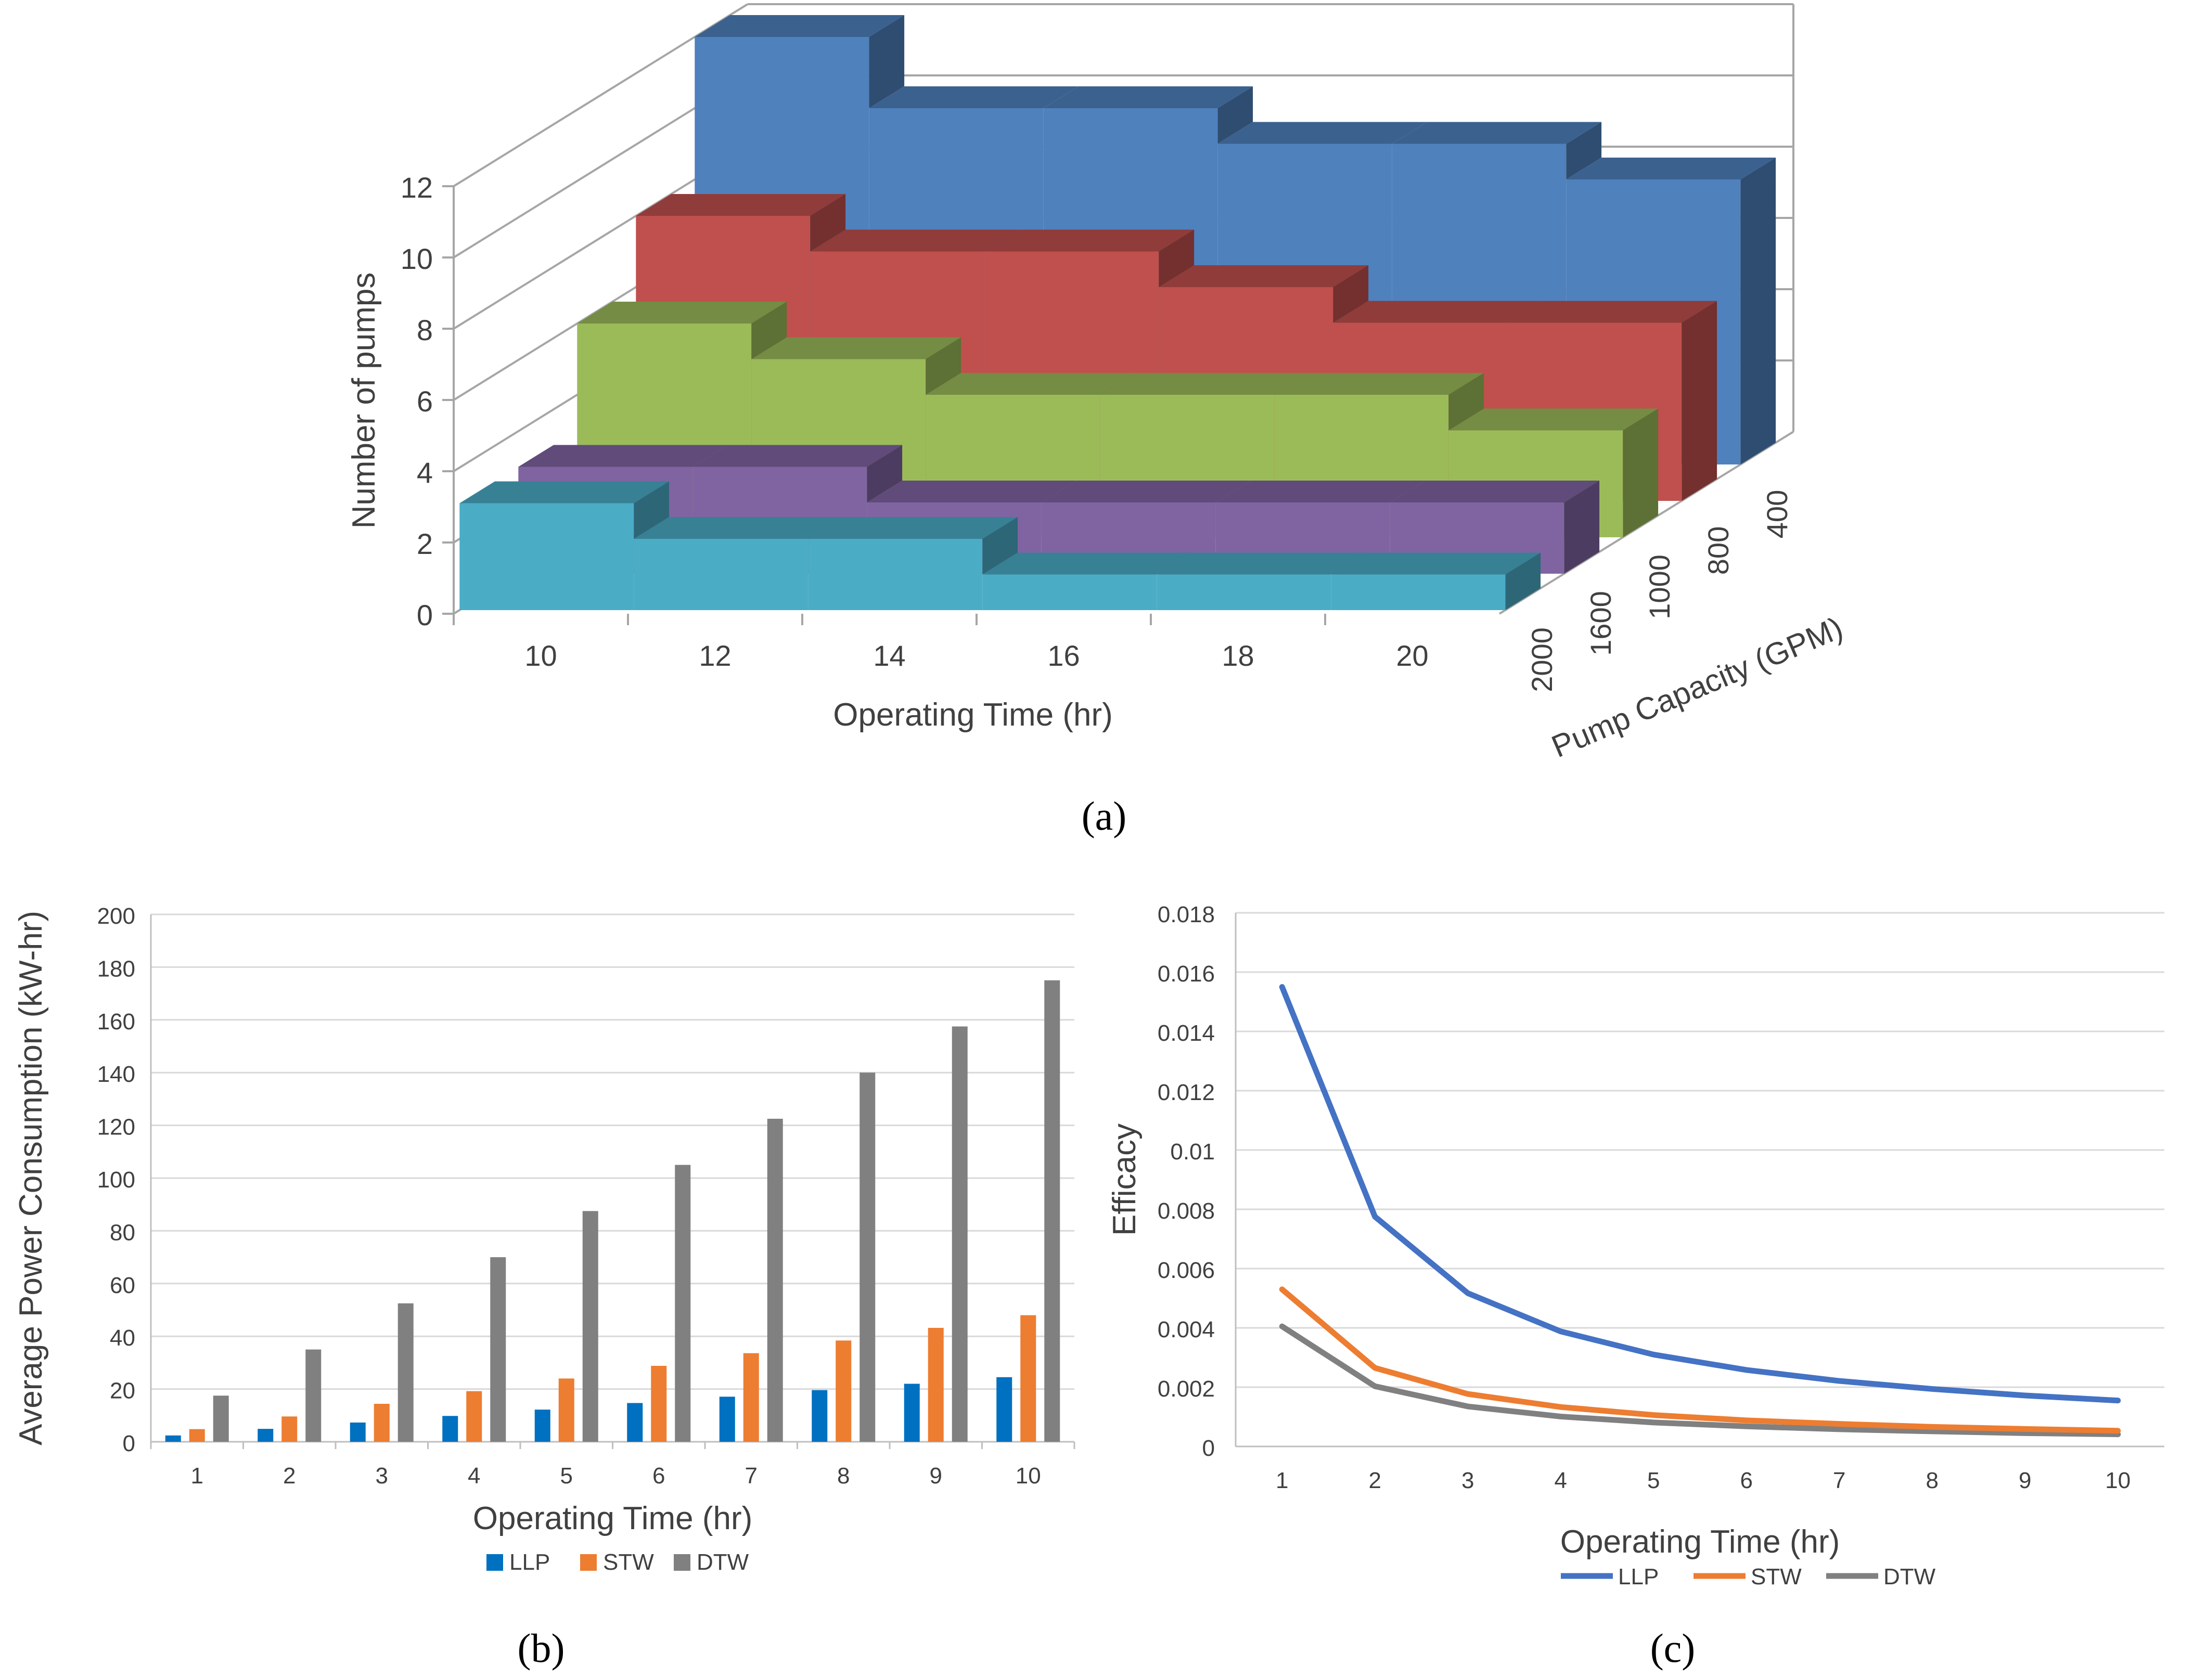 The image size is (2194, 1680). What do you see at coordinates (1601, 623) in the screenshot?
I see `depth-tick-label: 1600` at bounding box center [1601, 623].